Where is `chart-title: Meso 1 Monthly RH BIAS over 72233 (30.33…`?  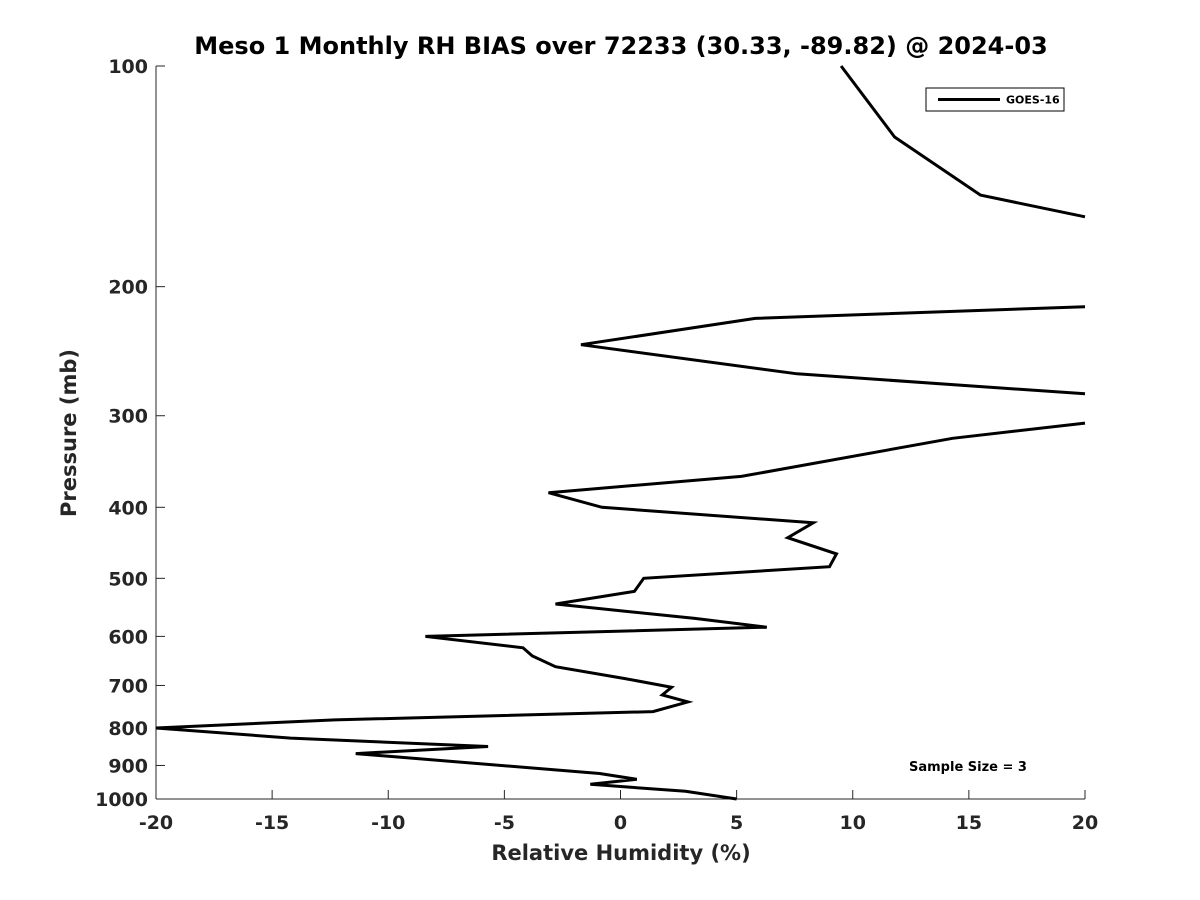 chart-title: Meso 1 Monthly RH BIAS over 72233 (30.33… is located at coordinates (620, 46).